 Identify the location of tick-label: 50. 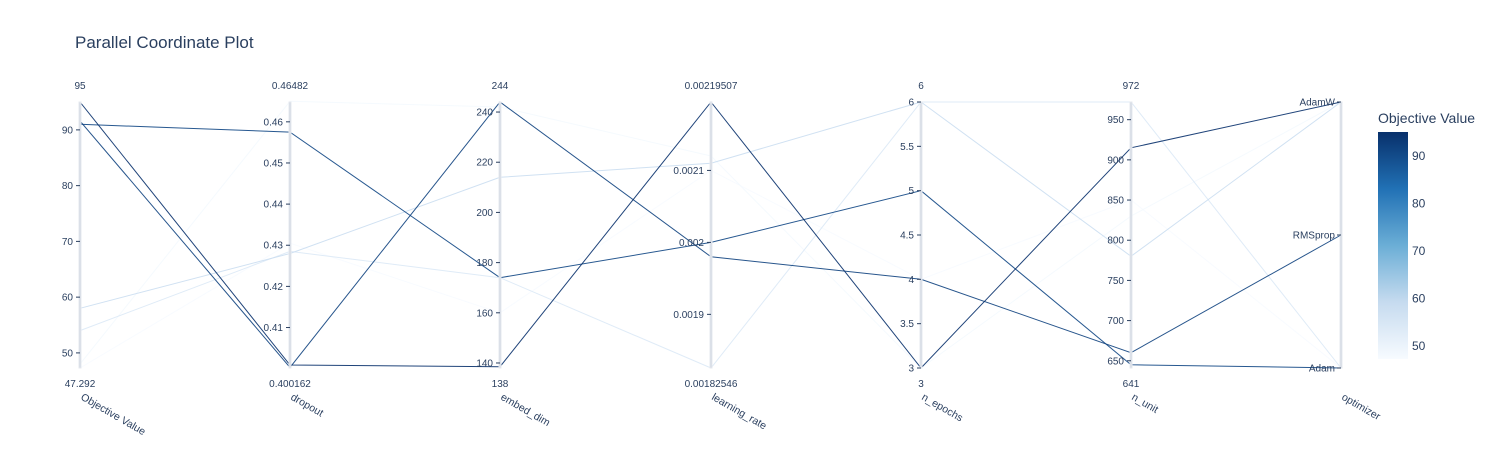
(68, 353).